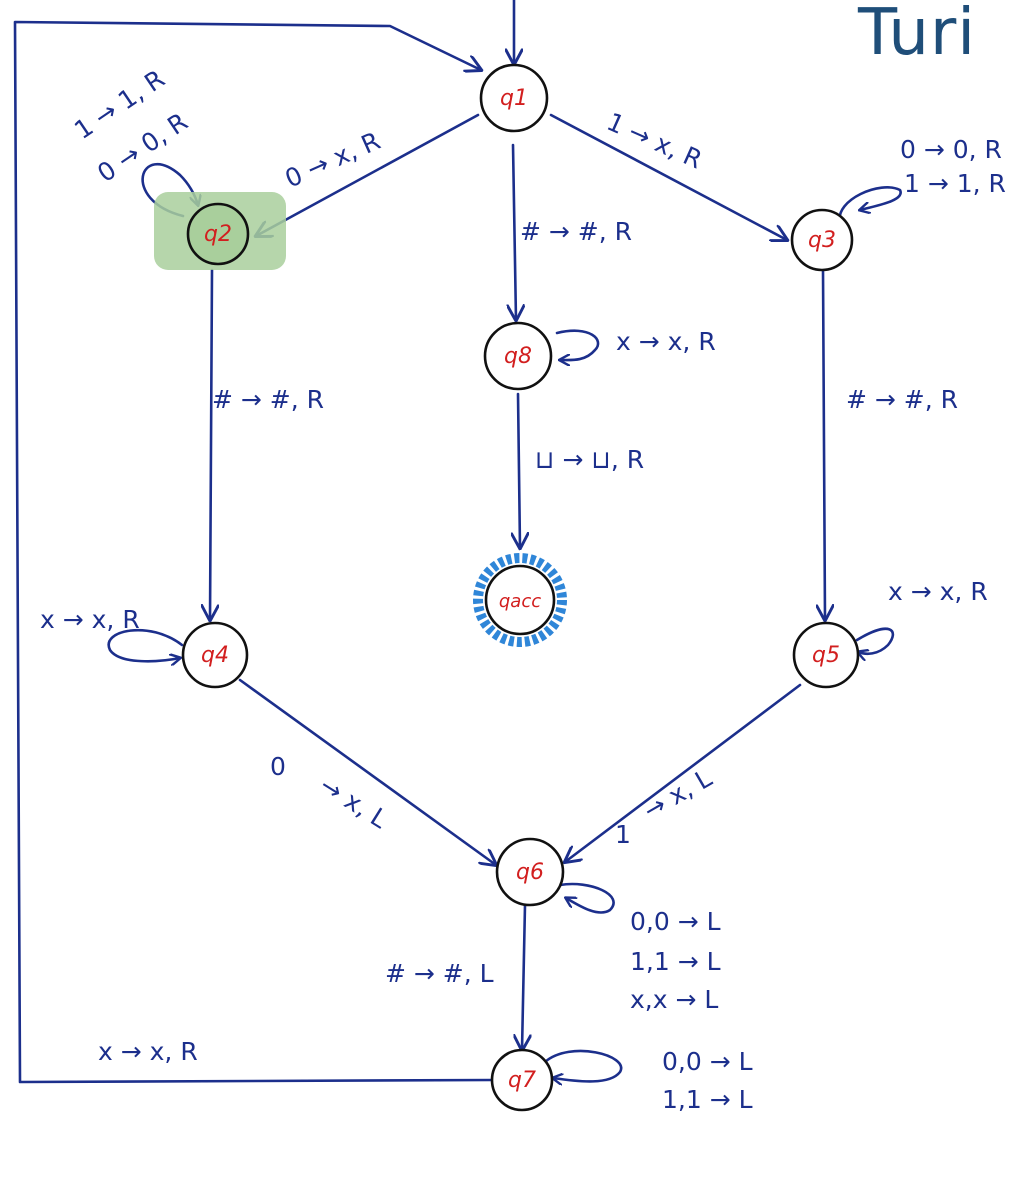  I want to click on loop-q7, so click(583, 1065).